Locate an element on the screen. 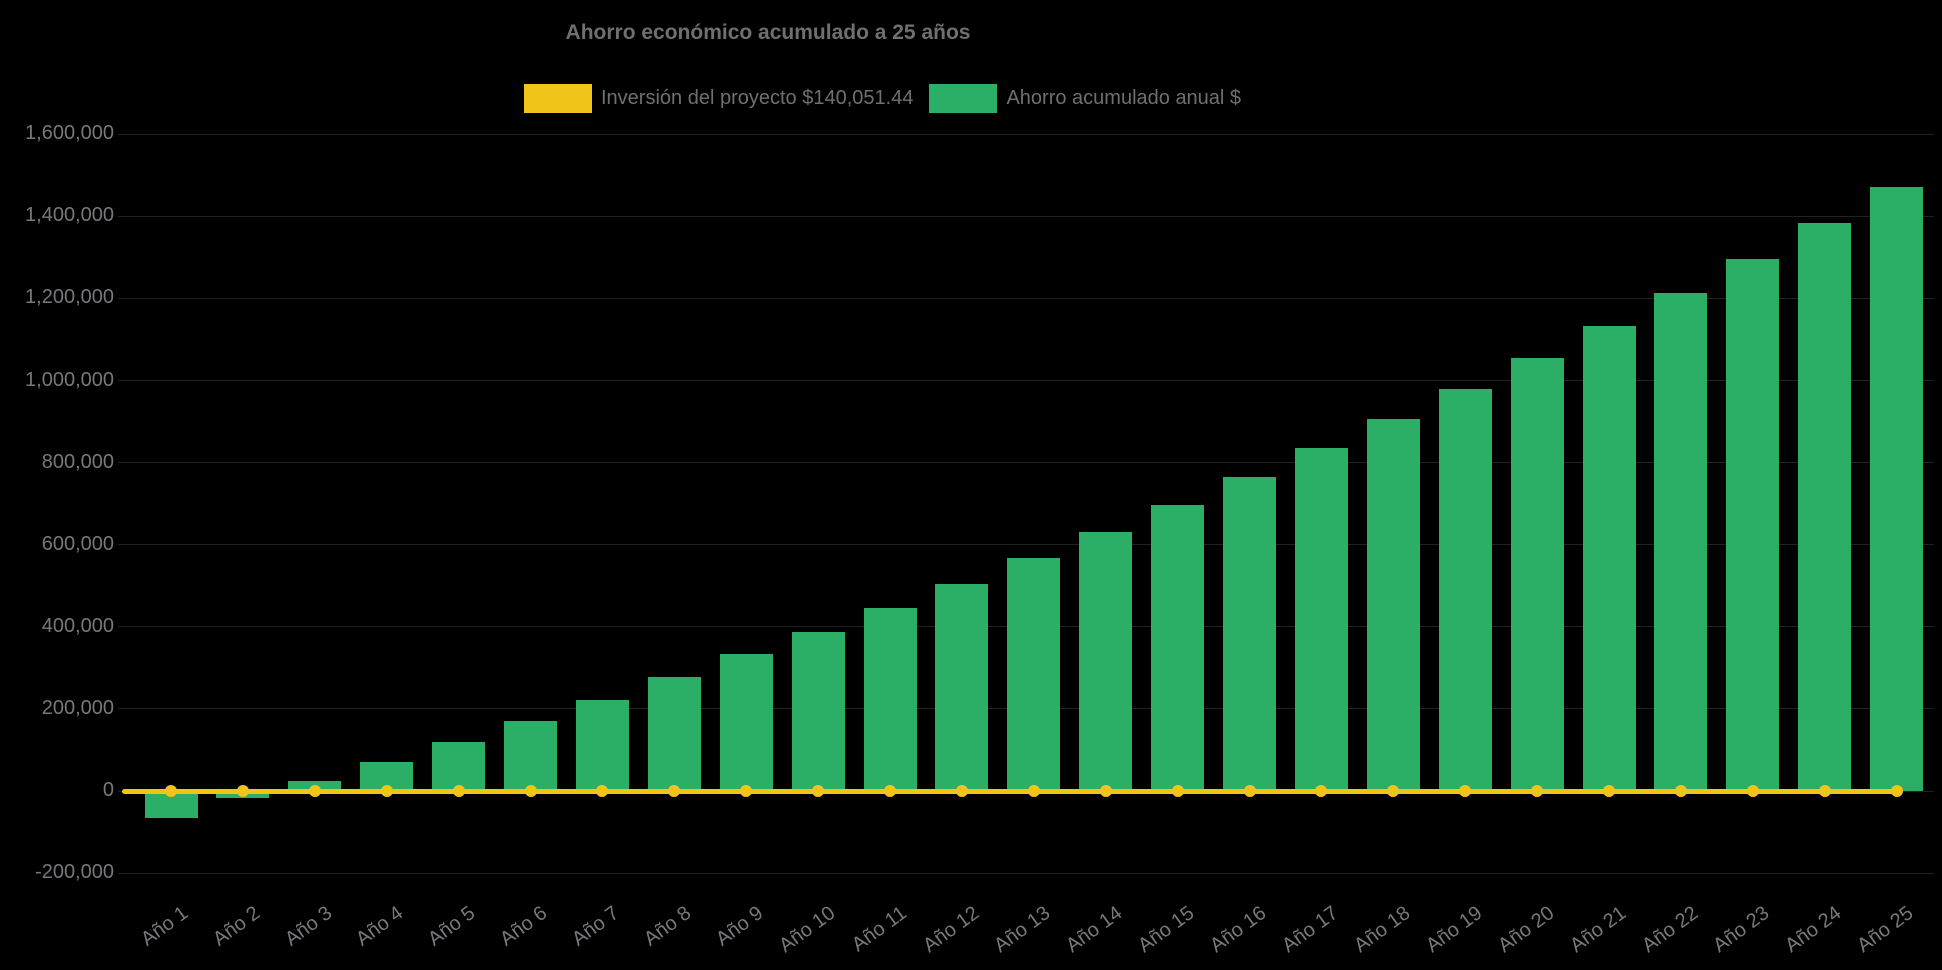  bar-año-20 is located at coordinates (1537, 574).